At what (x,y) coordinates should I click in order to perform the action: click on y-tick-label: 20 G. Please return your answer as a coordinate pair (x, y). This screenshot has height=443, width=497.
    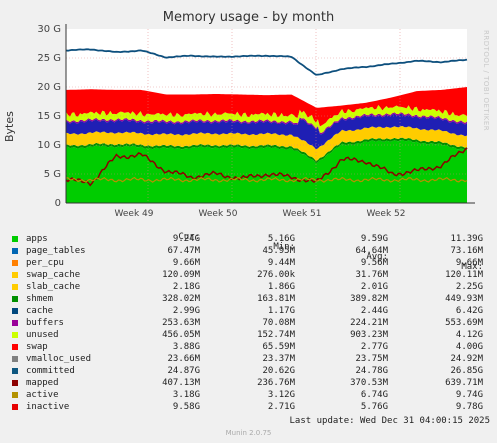
    Looking at the image, I should click on (49, 87).